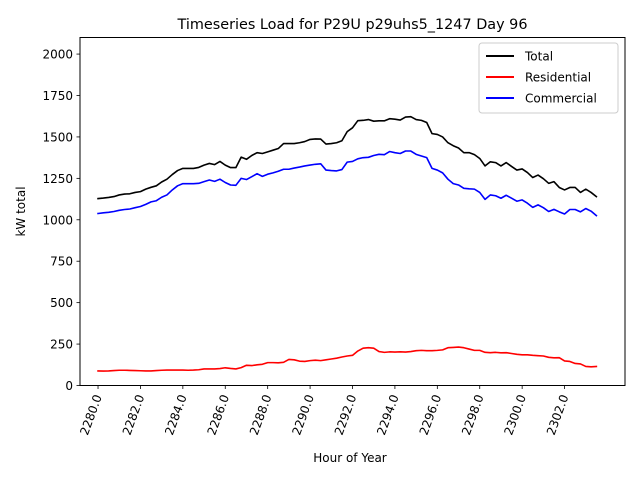  I want to click on y-tick-label: 1500, so click(57, 137).